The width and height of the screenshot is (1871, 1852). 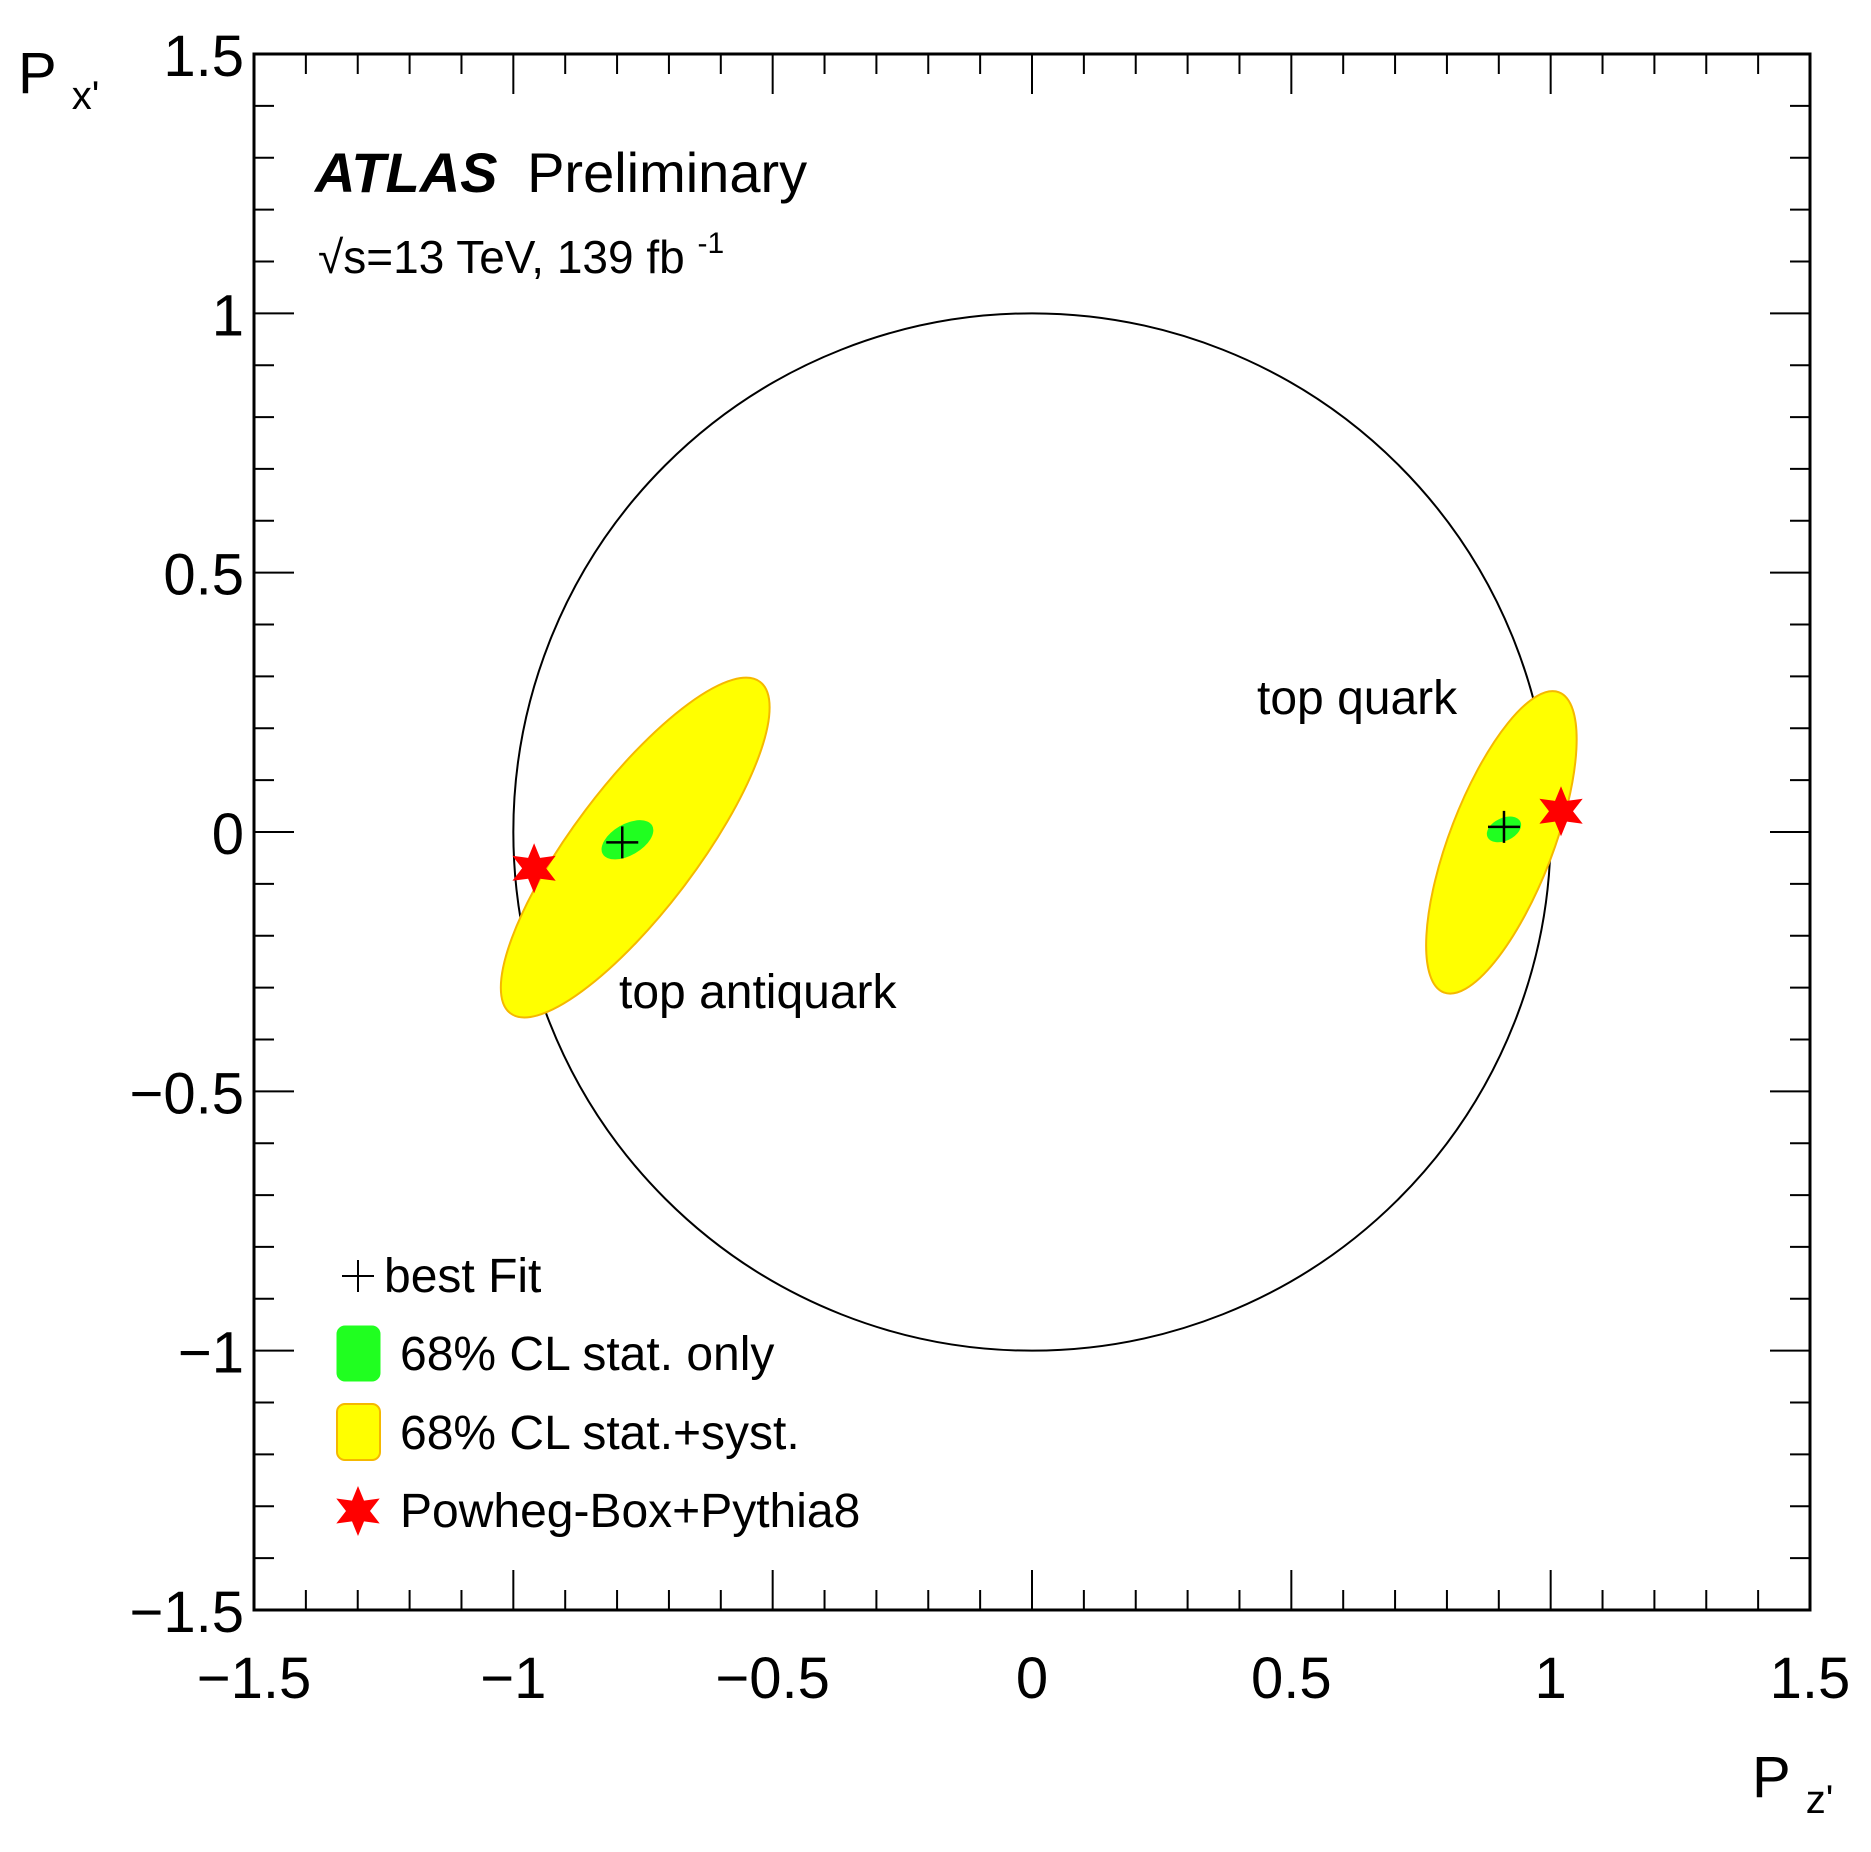 What do you see at coordinates (1041, 847) in the screenshot?
I see `fit-regions` at bounding box center [1041, 847].